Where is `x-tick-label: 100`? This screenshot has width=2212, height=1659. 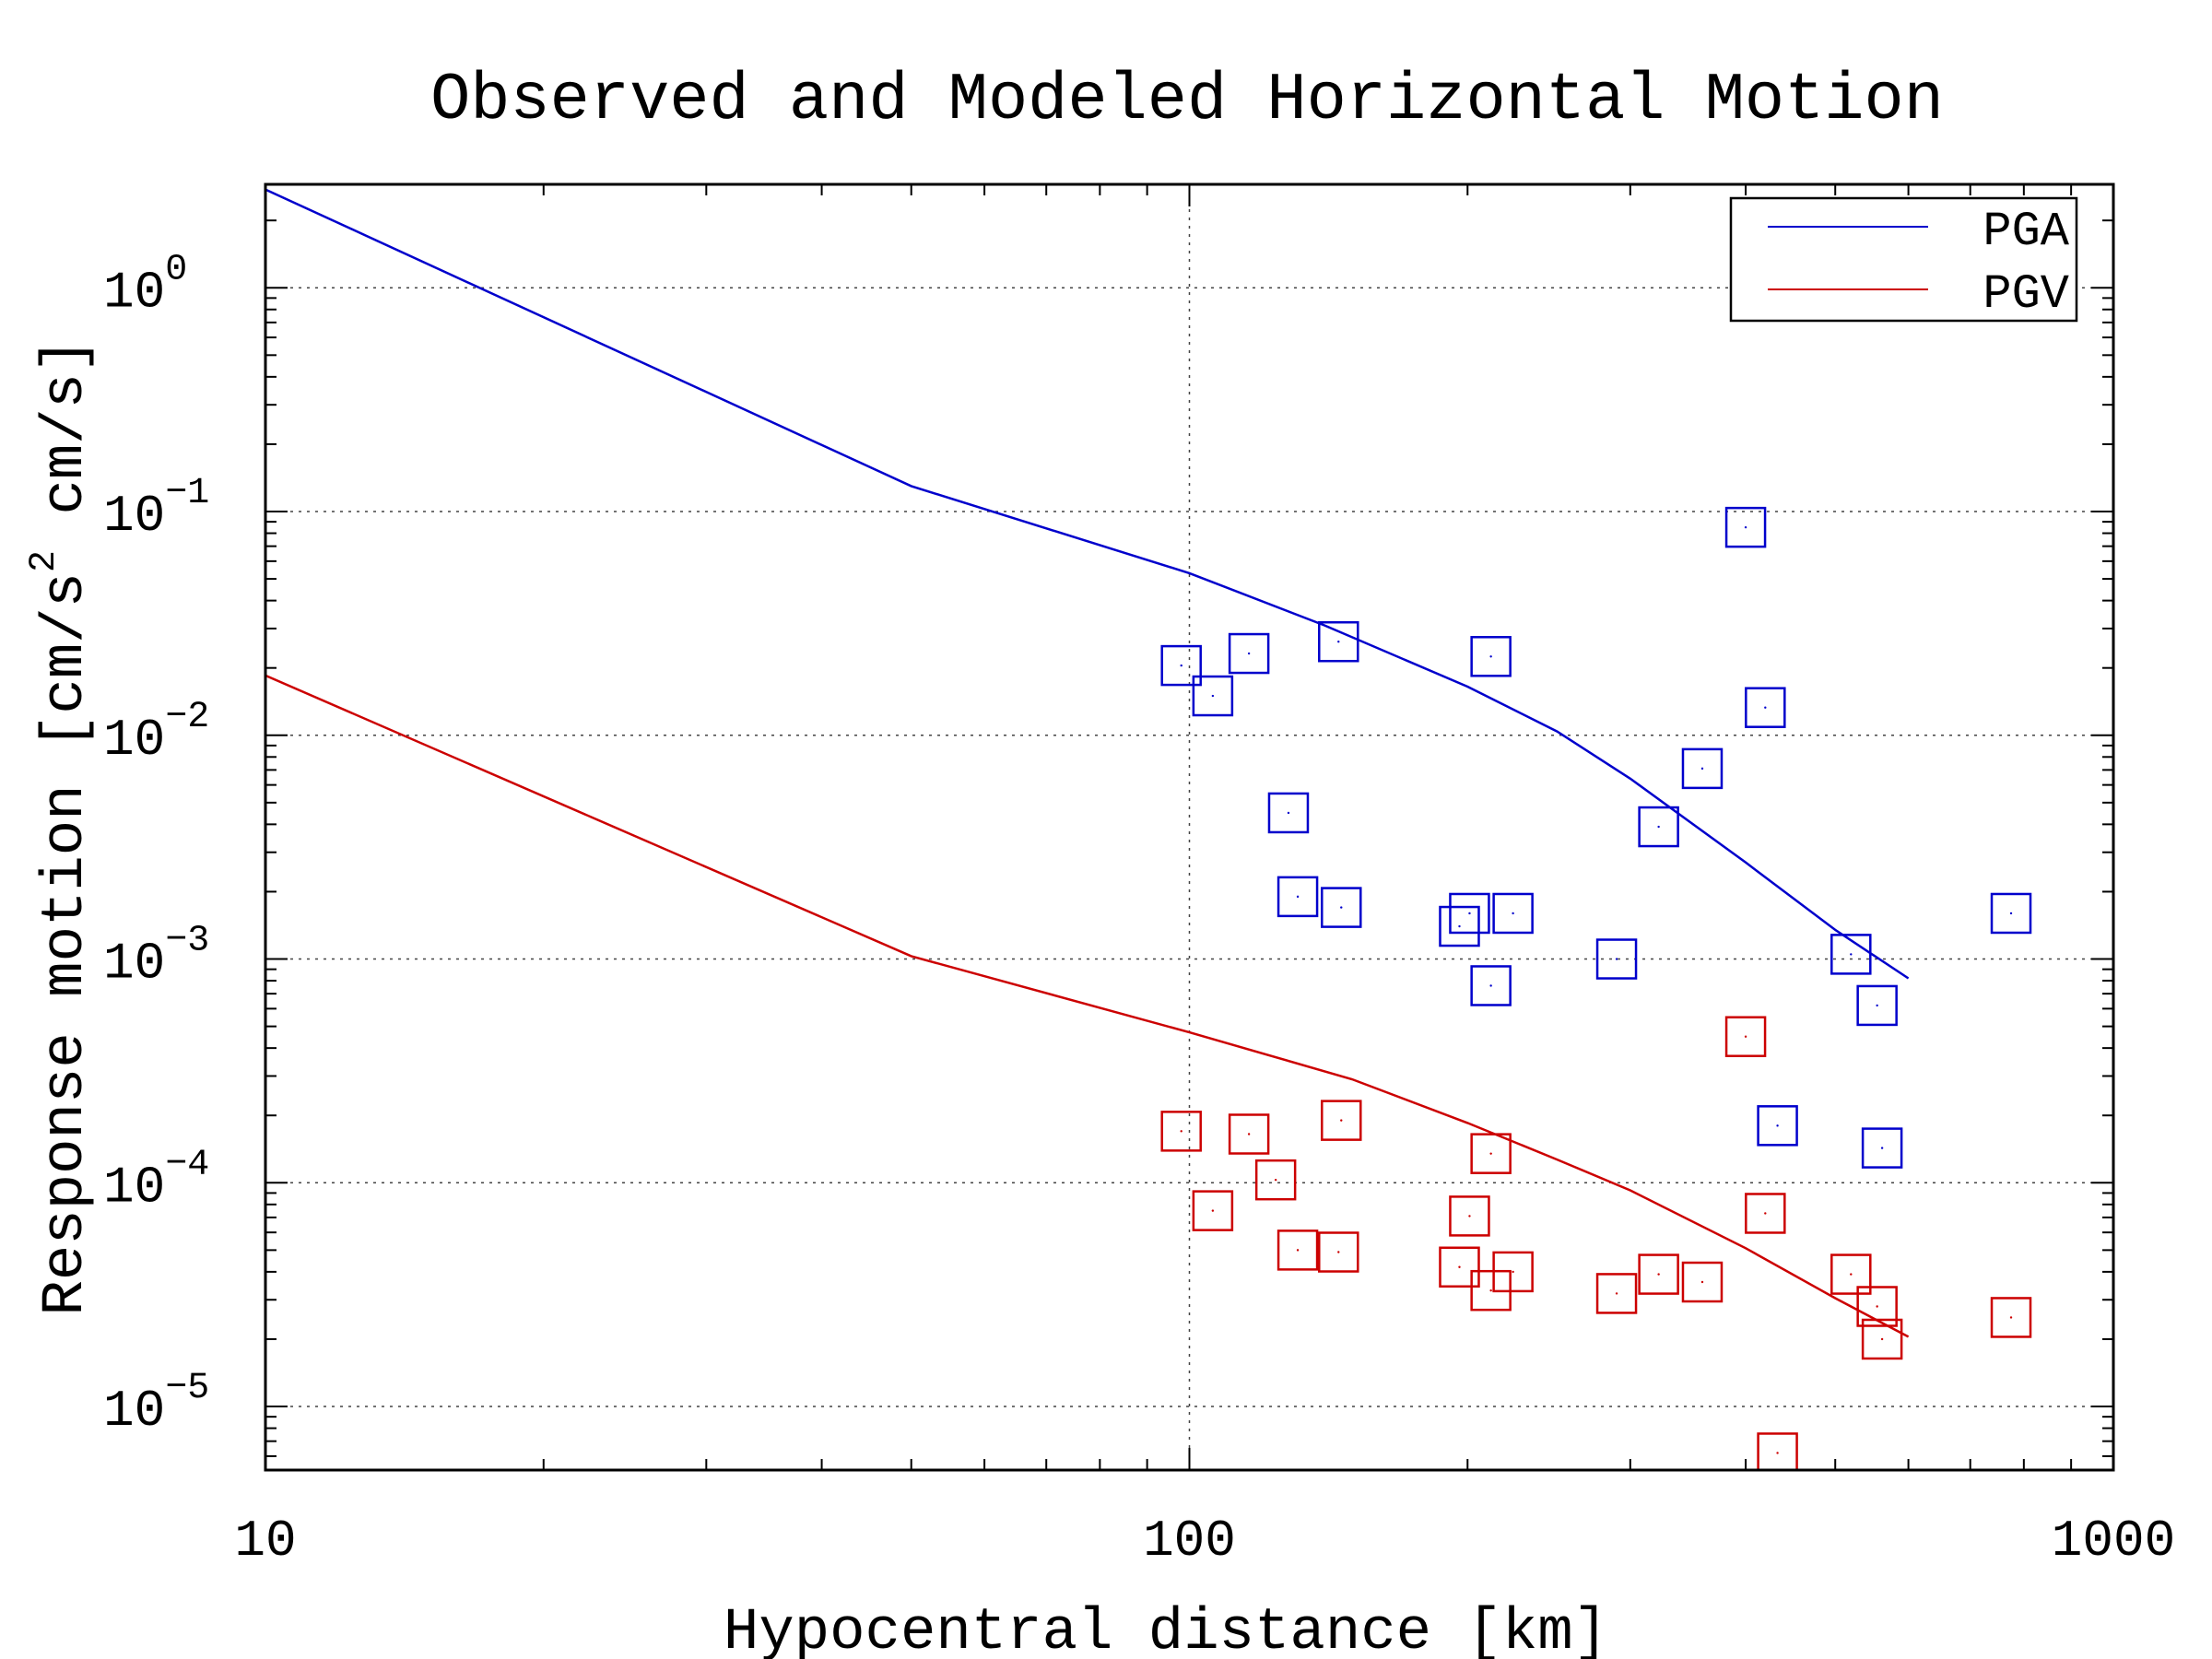 x-tick-label: 100 is located at coordinates (1189, 1541).